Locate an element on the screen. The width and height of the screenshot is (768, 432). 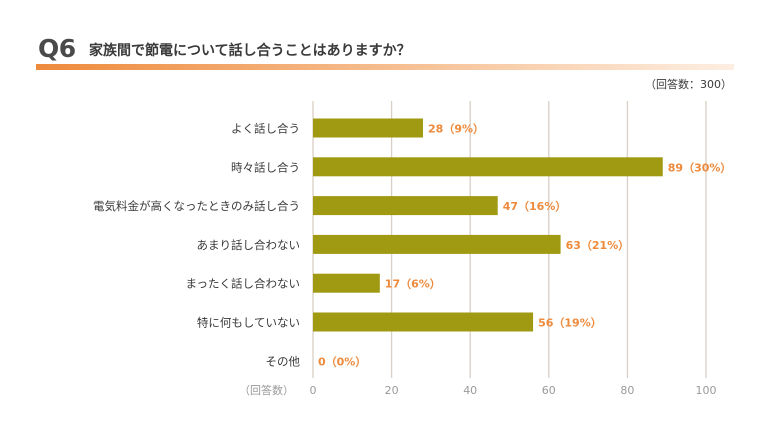
x-tick-label: 40 is located at coordinates (470, 390).